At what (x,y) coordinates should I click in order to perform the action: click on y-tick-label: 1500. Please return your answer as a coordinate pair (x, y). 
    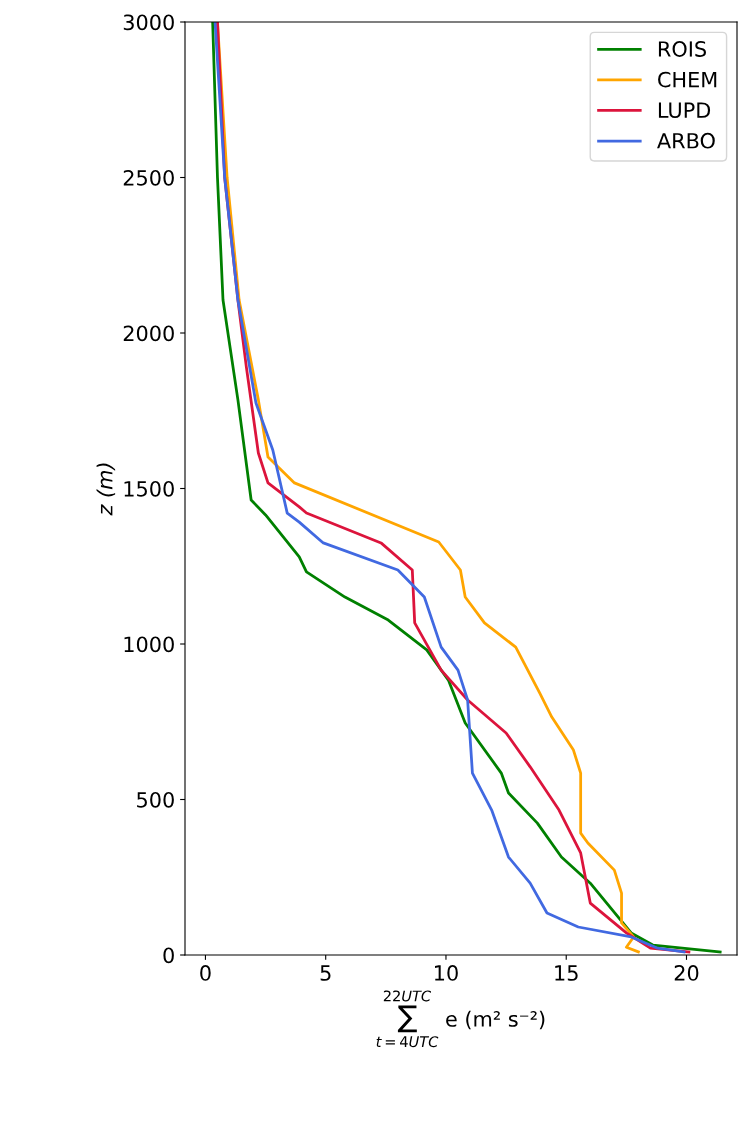
    Looking at the image, I should click on (149, 488).